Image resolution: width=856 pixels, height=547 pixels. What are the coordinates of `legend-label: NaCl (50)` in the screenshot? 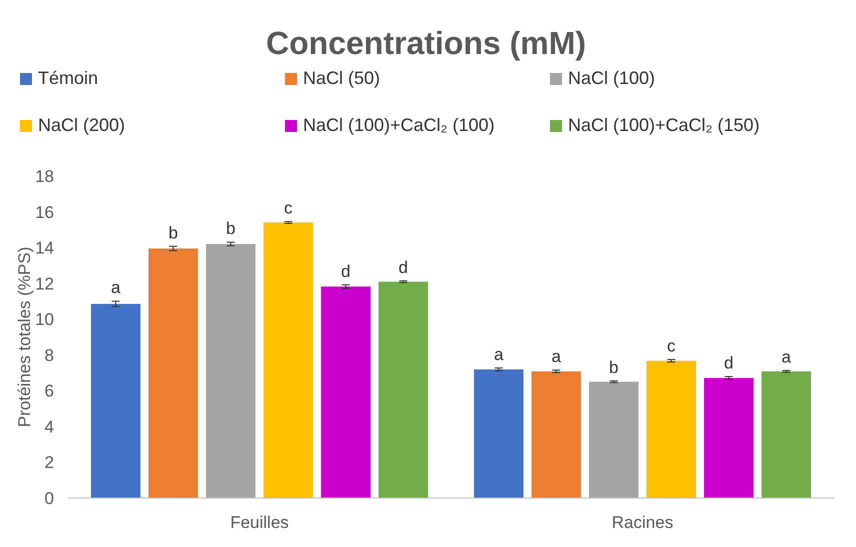 It's located at (341, 78).